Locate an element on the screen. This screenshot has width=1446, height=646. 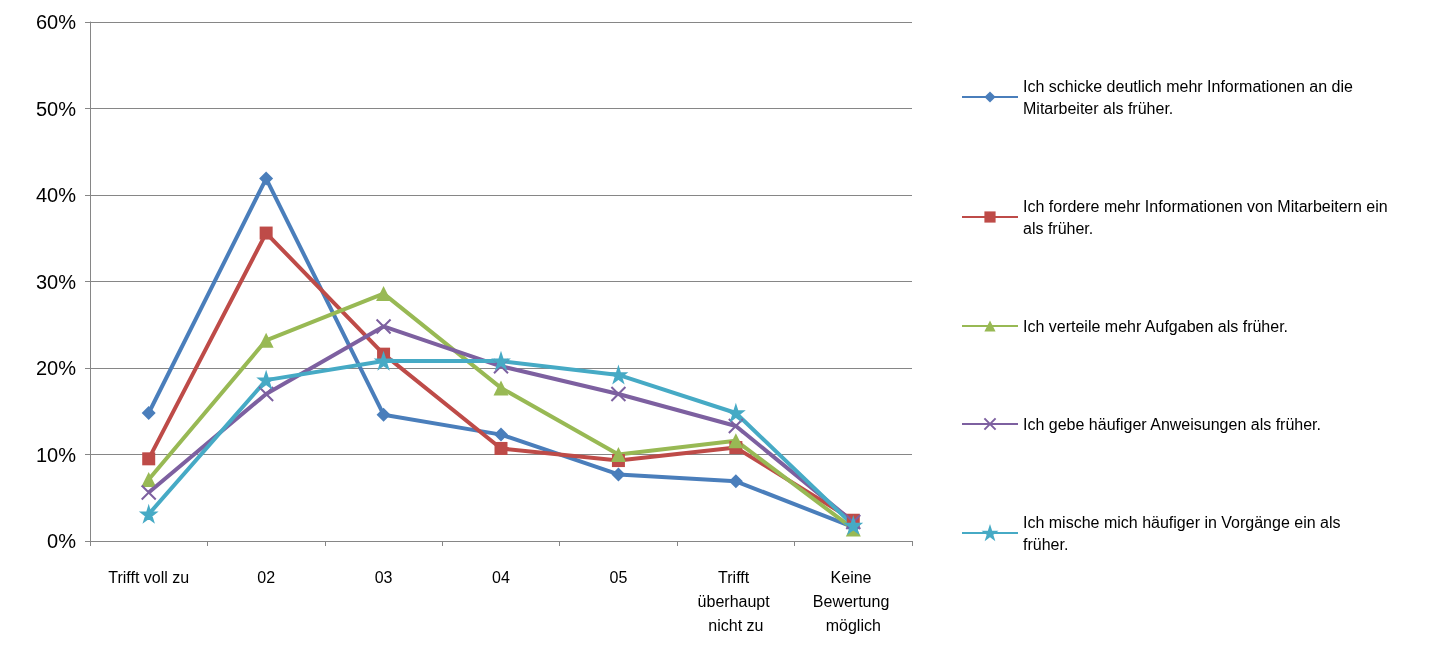
y-tick-label: 20% is located at coordinates (56, 368).